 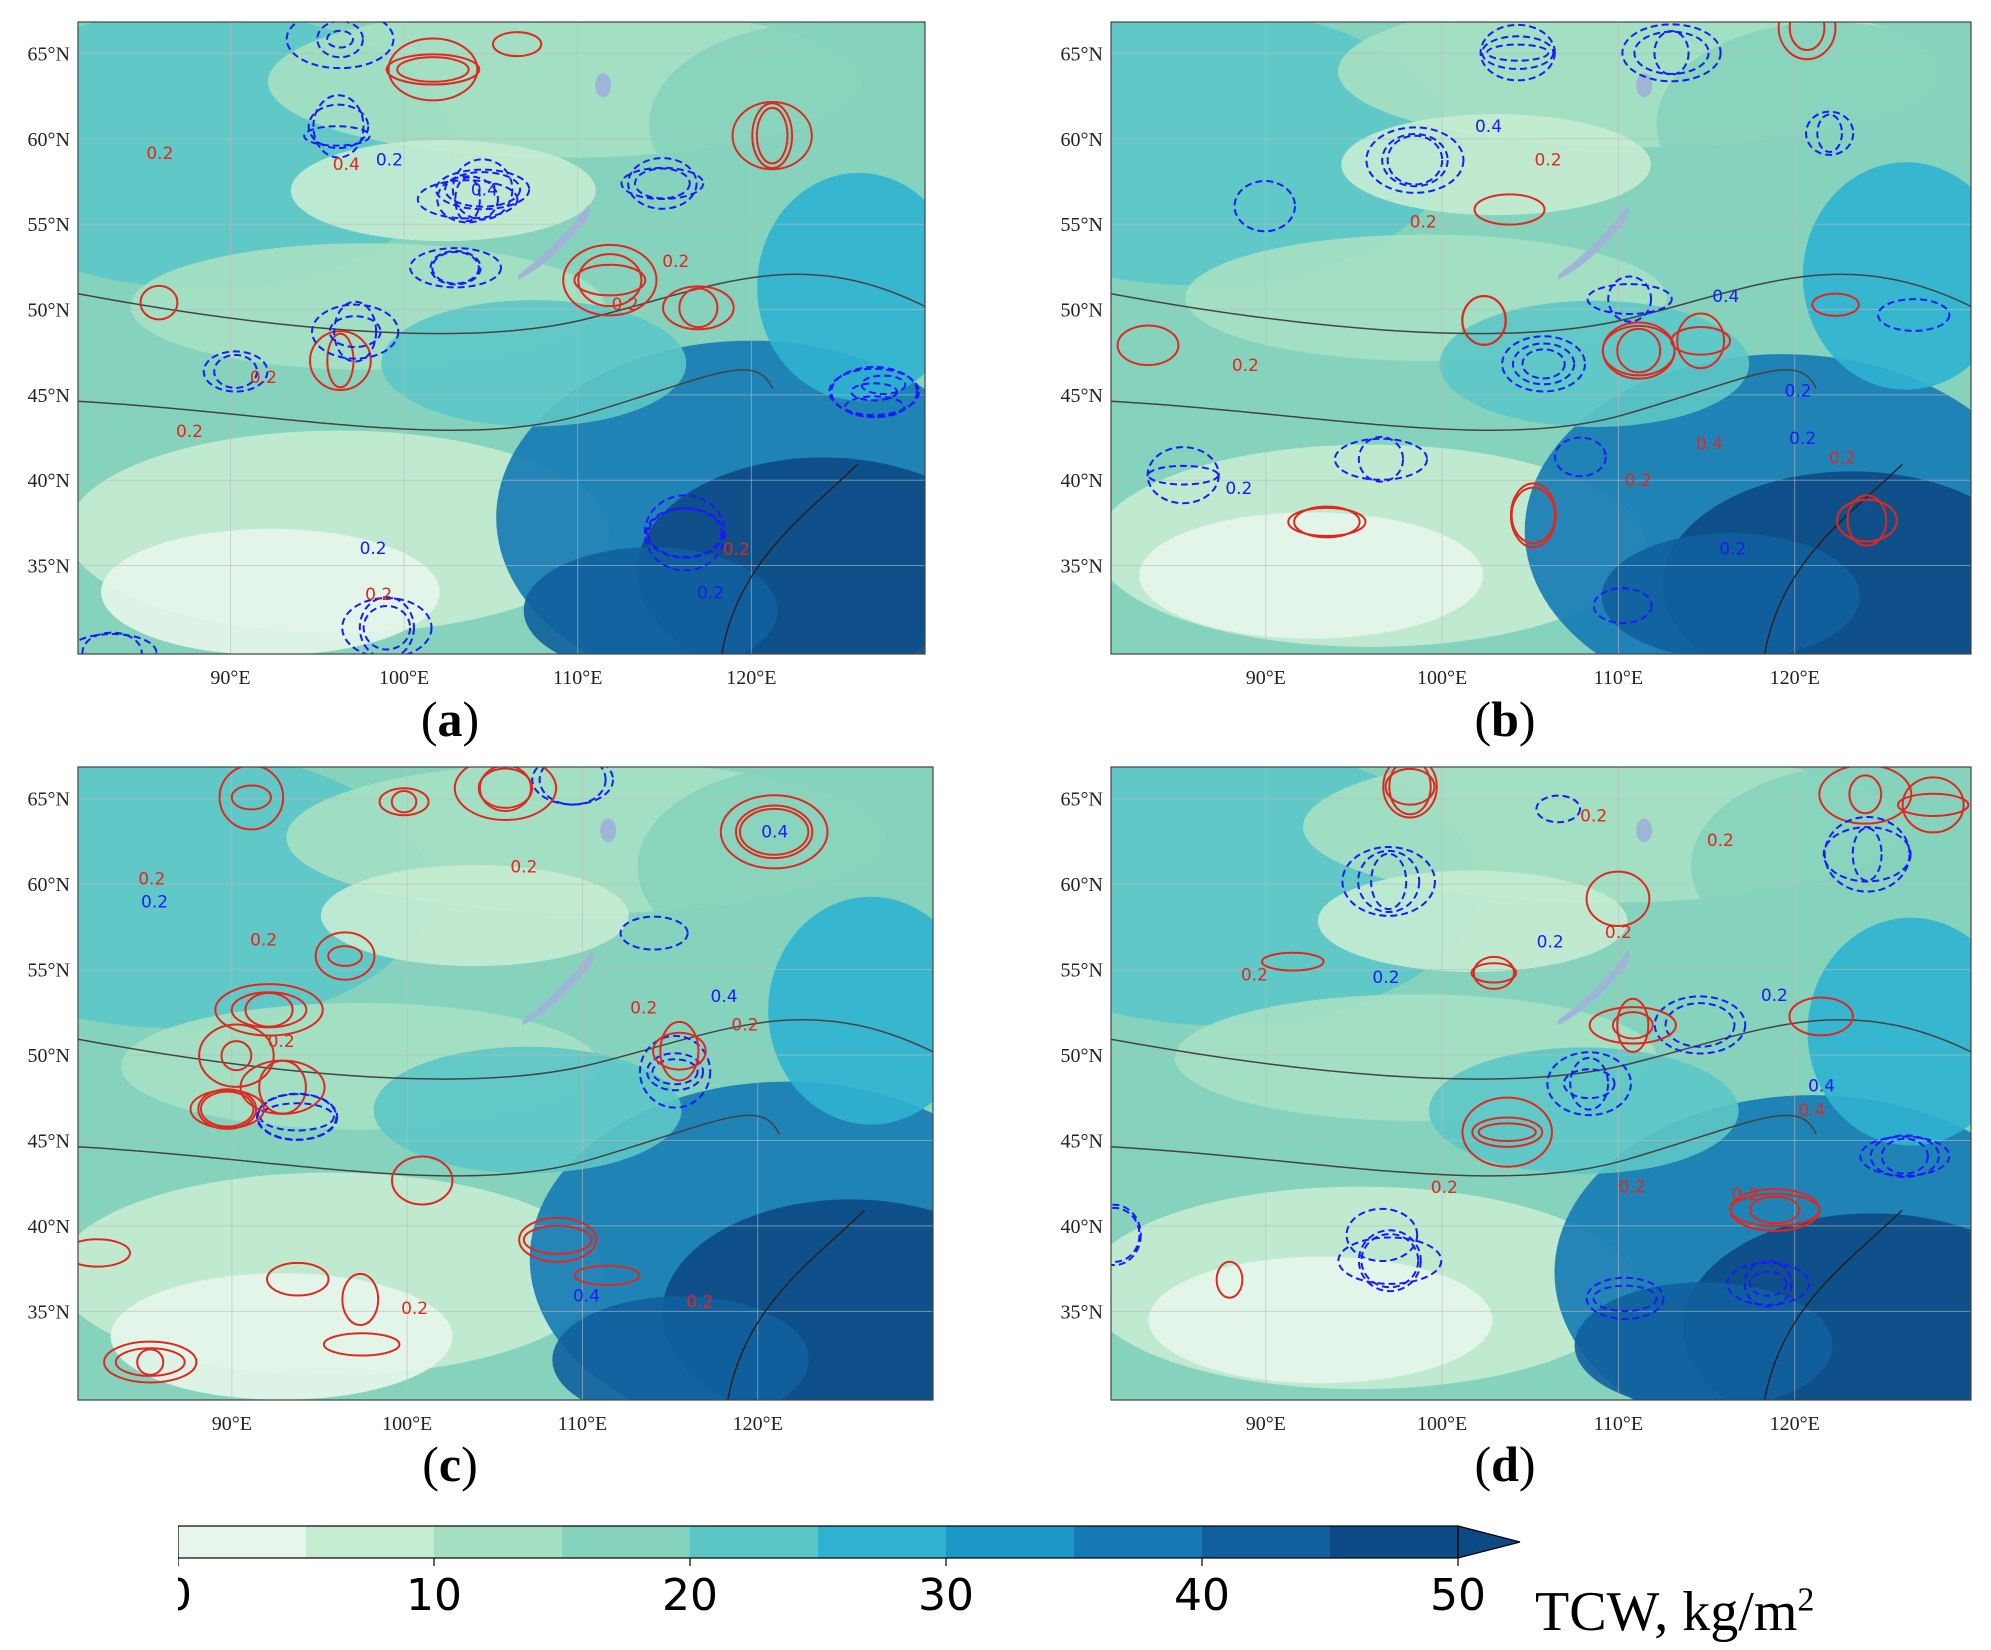 What do you see at coordinates (1618, 1424) in the screenshot?
I see `lon-tick-label: 110°E` at bounding box center [1618, 1424].